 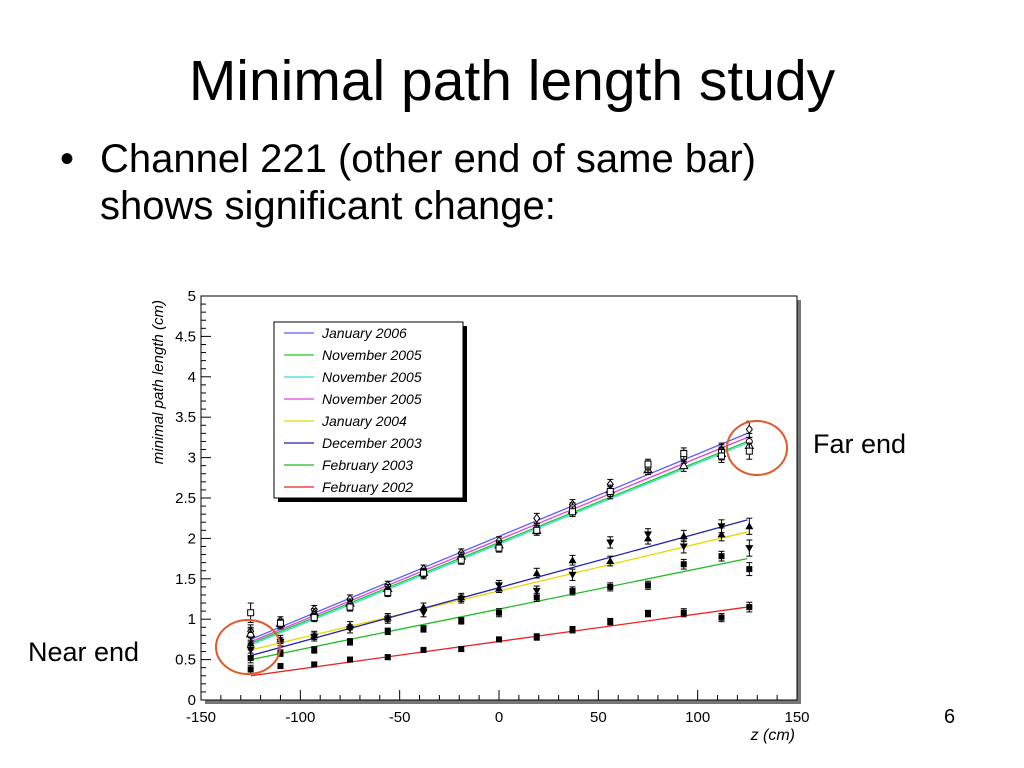 What do you see at coordinates (367, 465) in the screenshot?
I see `legend-entry: February 2003` at bounding box center [367, 465].